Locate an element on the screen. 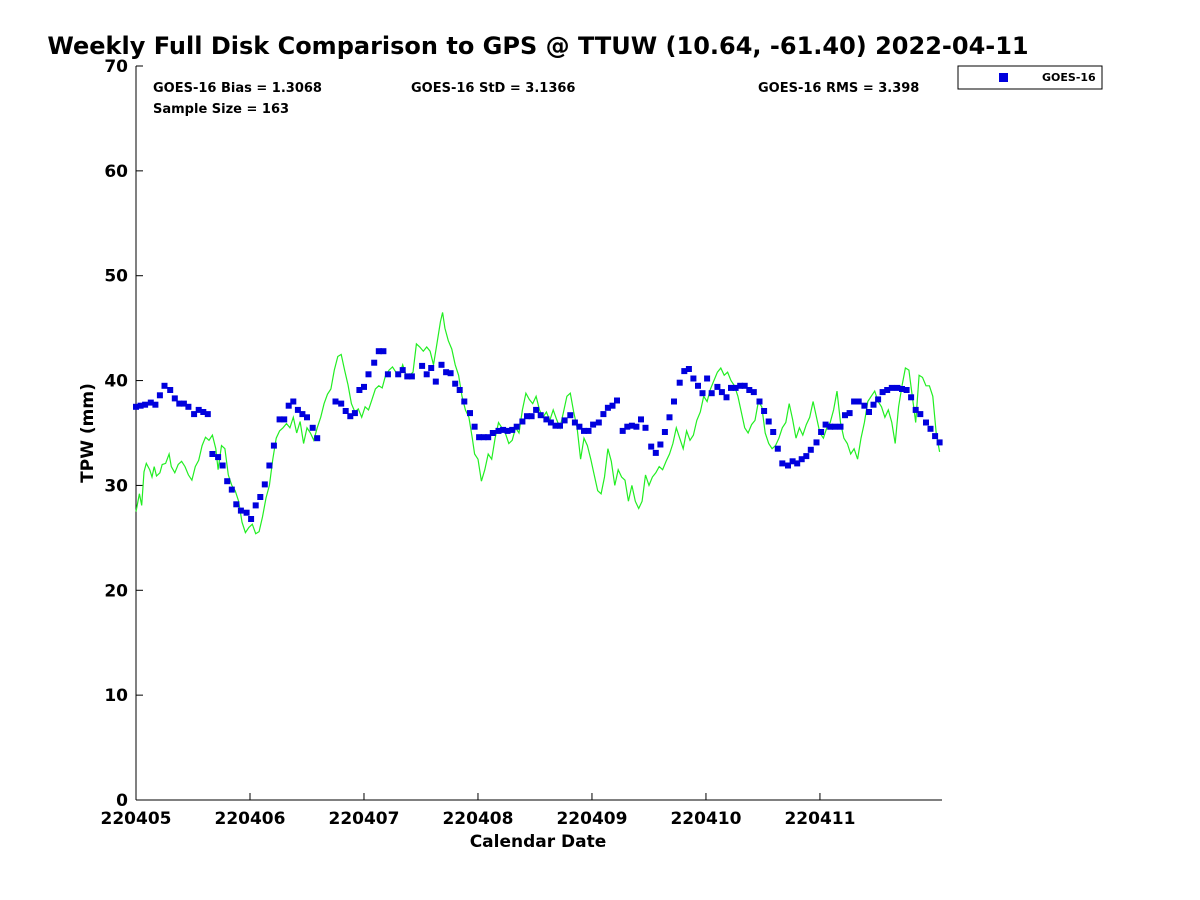  y-tick-label: 40 is located at coordinates (116, 382).